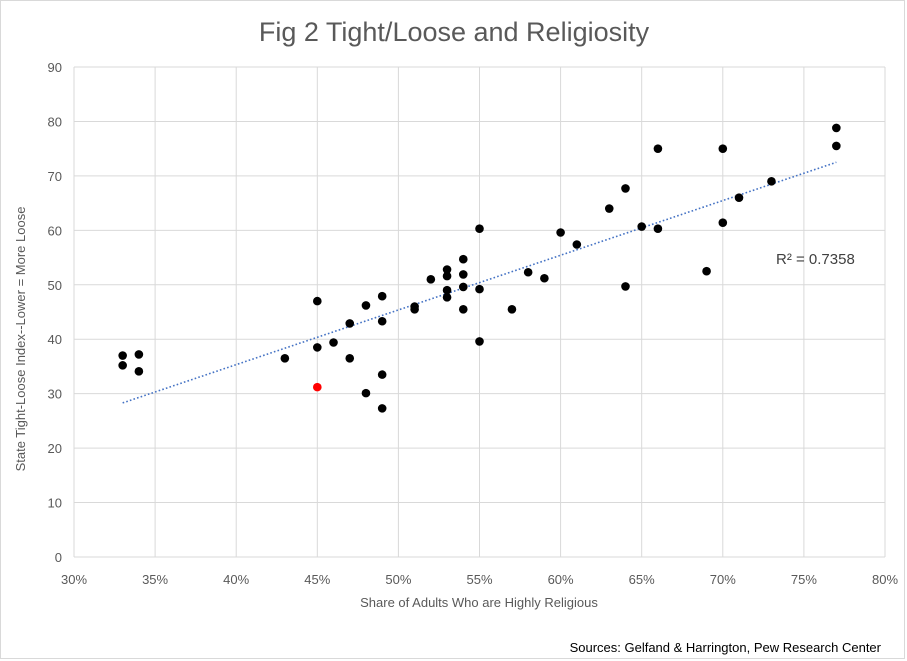  What do you see at coordinates (479, 579) in the screenshot?
I see `x-tick-label: 55%` at bounding box center [479, 579].